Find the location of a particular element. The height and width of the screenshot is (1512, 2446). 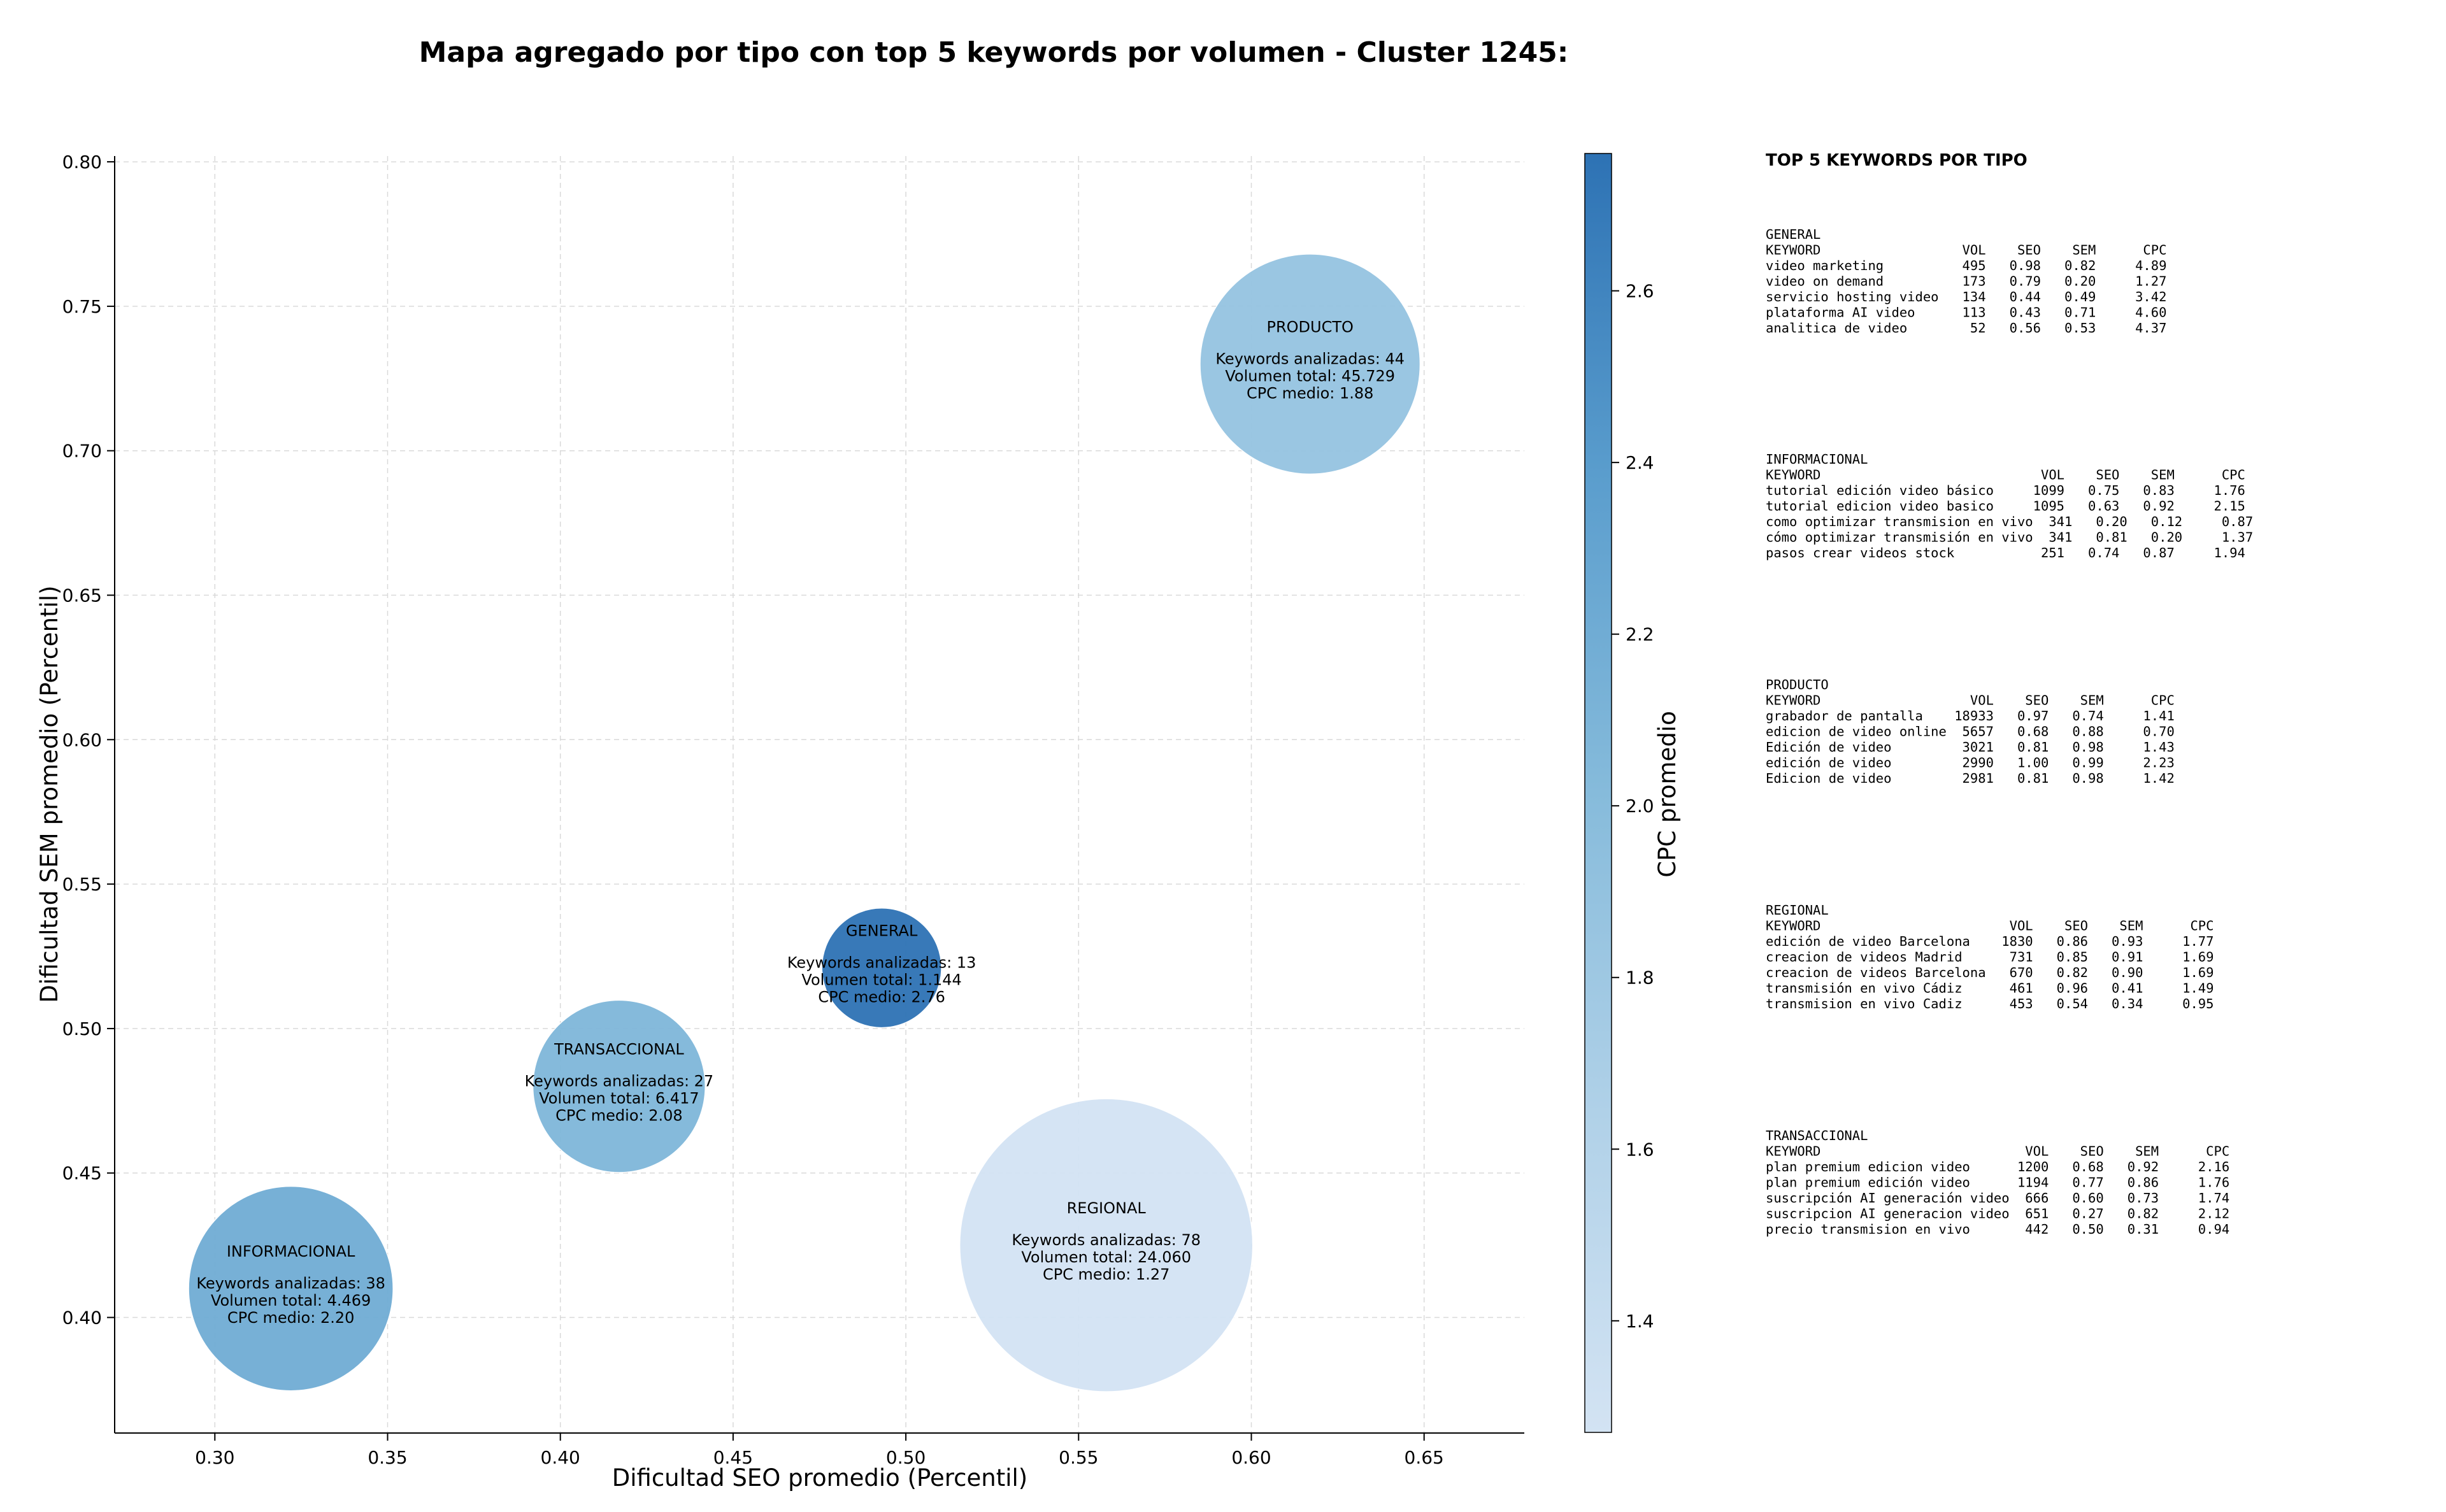

x-tick-label: 0.30 is located at coordinates (214, 1457).